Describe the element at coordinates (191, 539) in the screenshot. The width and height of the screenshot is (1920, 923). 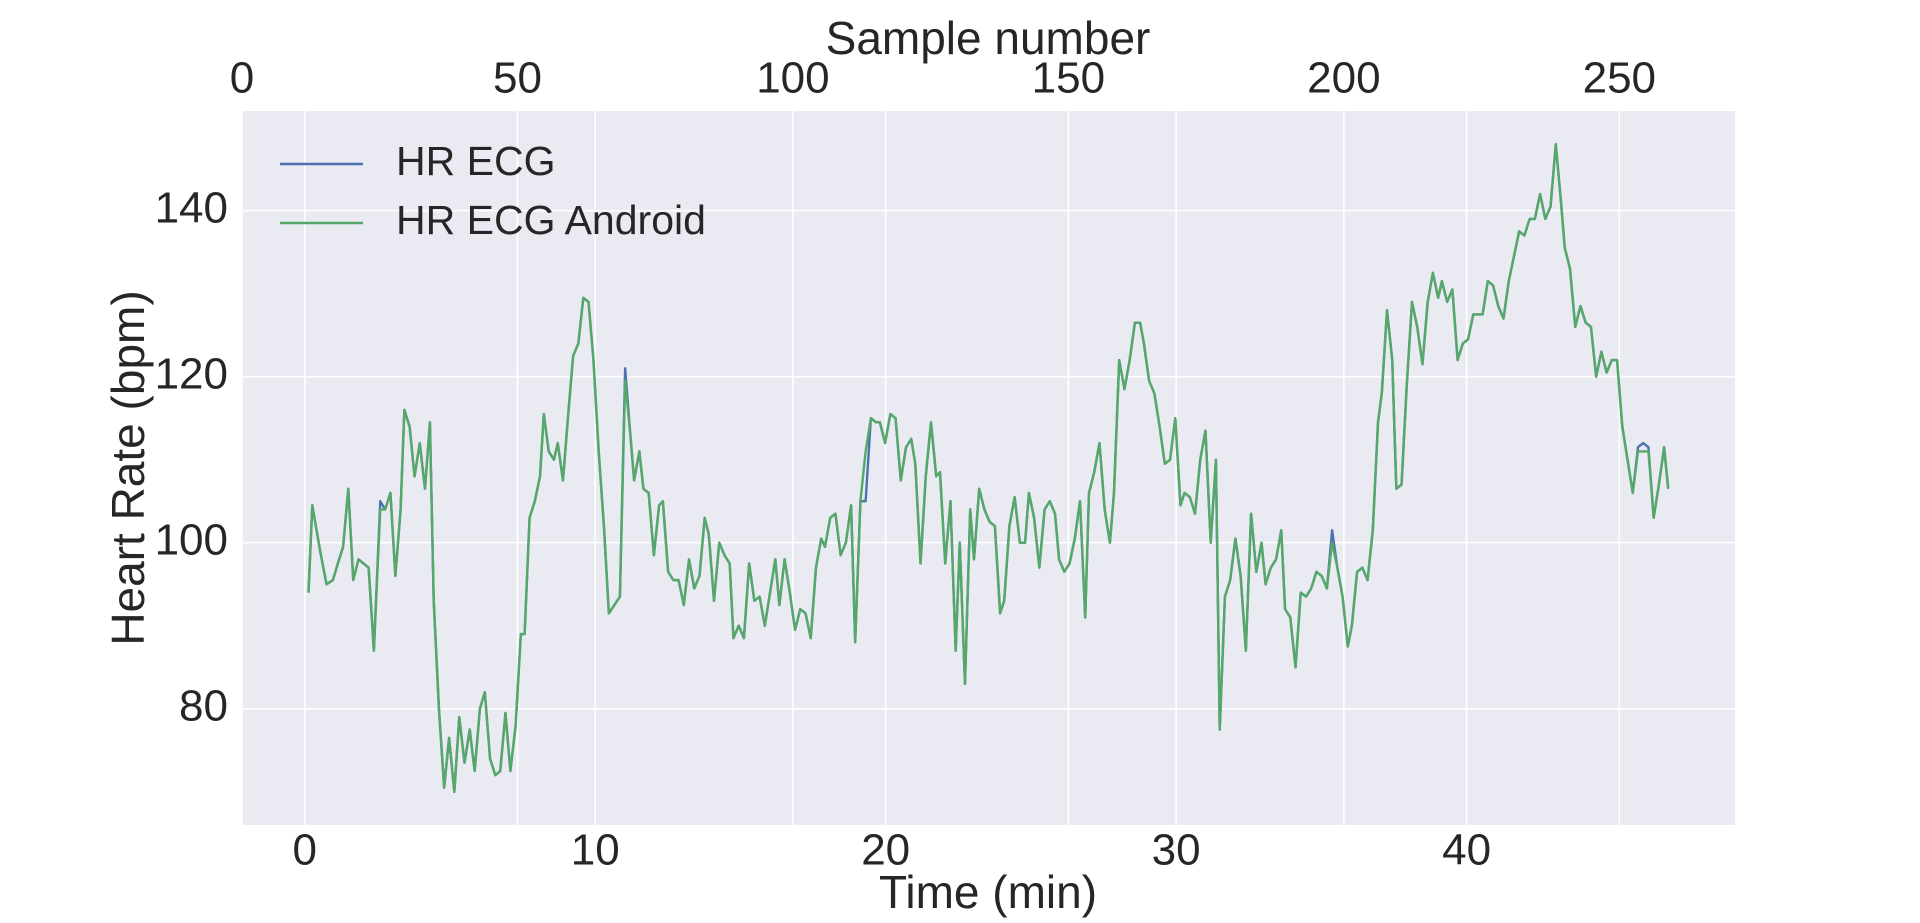
I see `y-tick-label: 100` at that location.